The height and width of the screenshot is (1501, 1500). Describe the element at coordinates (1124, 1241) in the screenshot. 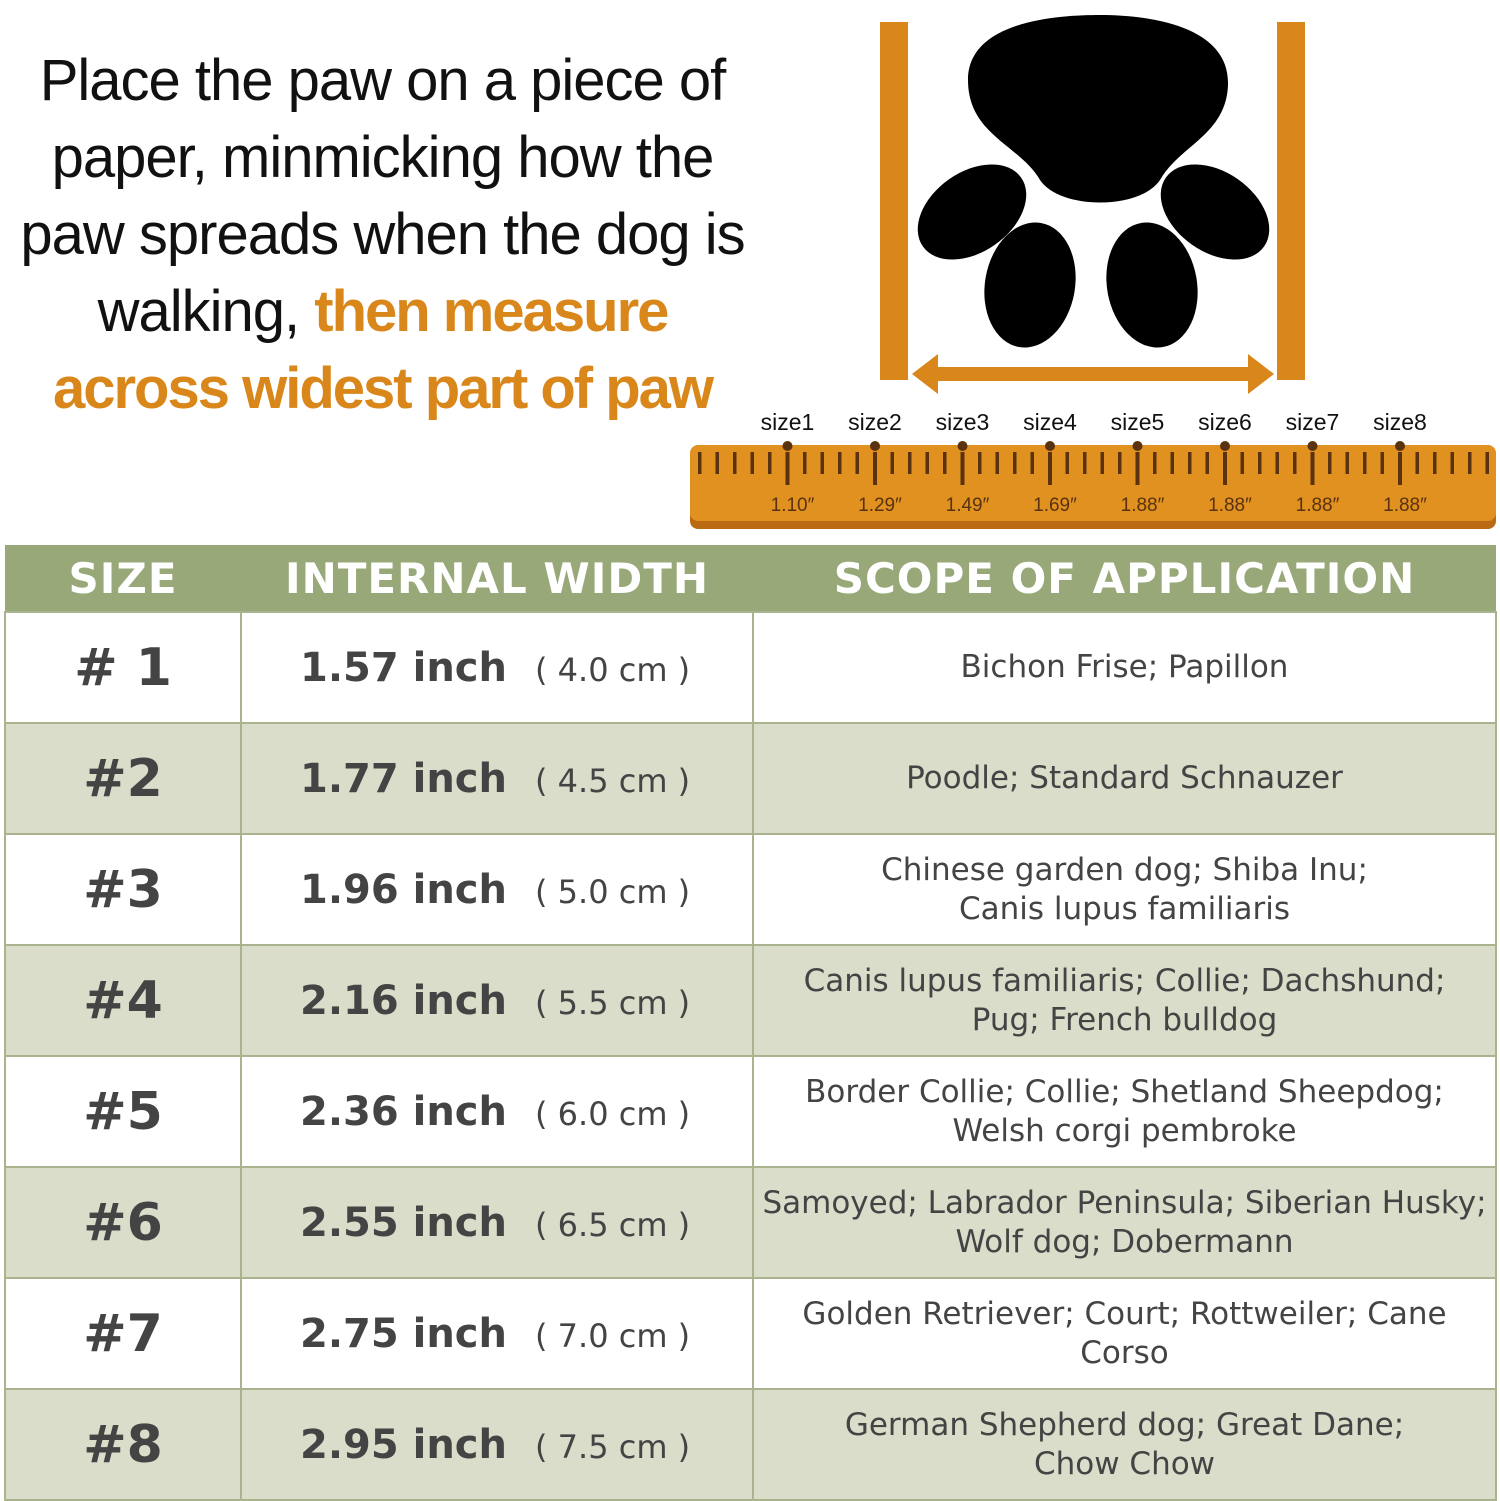

I see `scope-line: Wolf dog; Dobermann` at that location.